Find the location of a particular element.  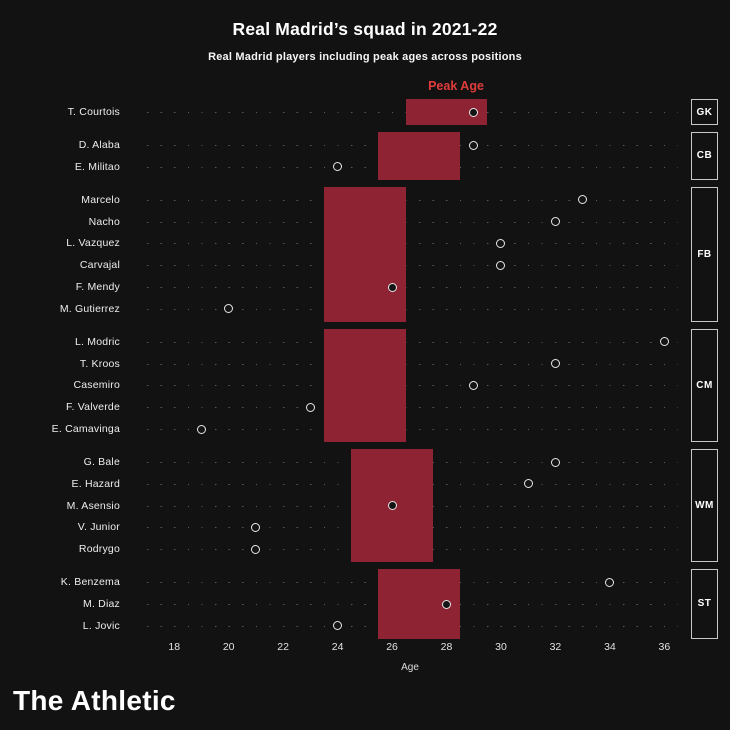

peak-age-band-cm is located at coordinates (364, 385).